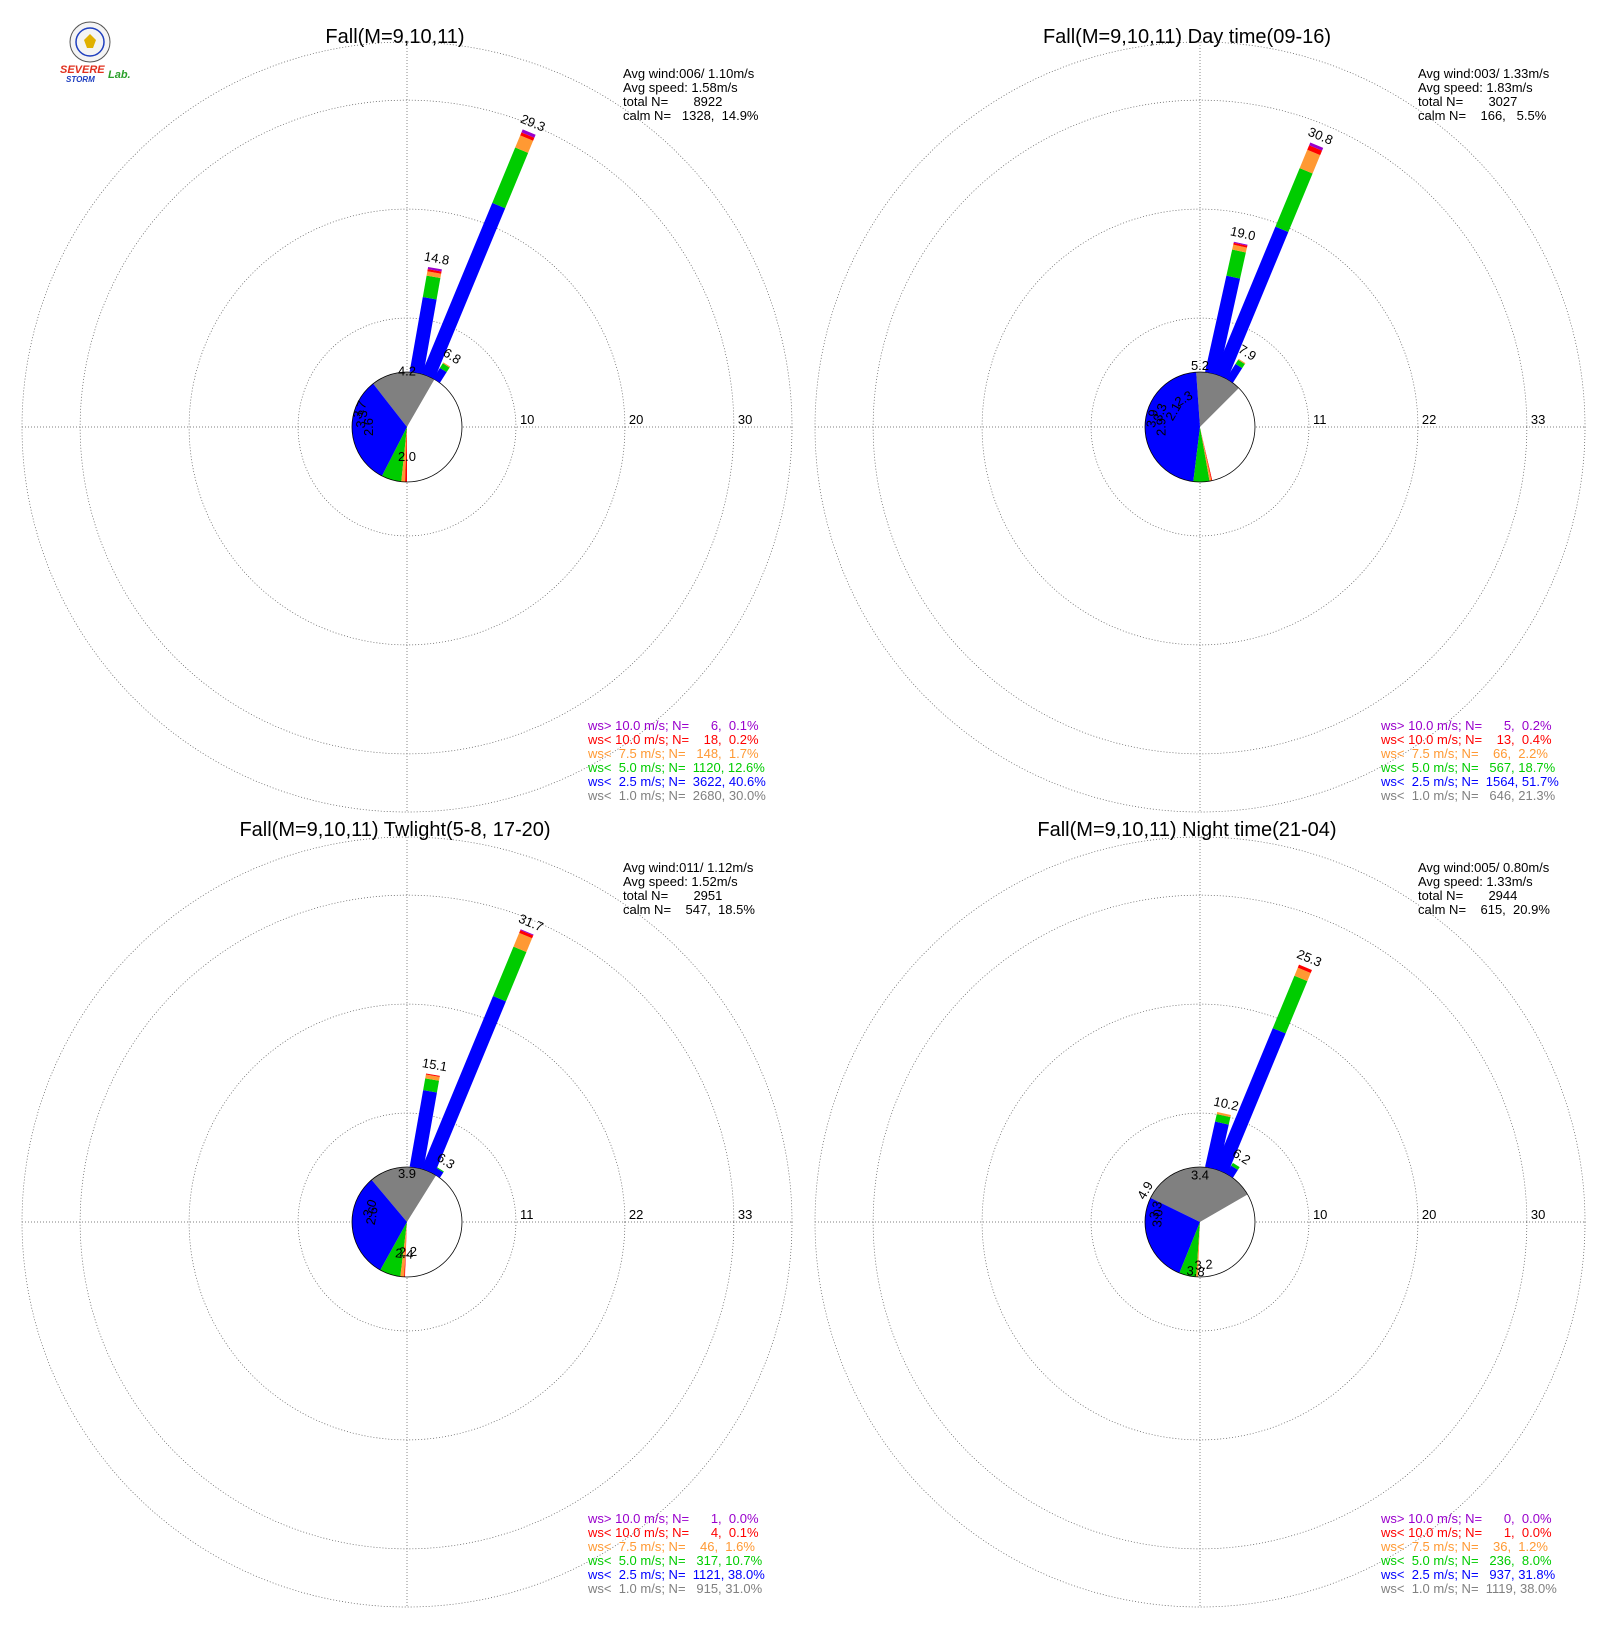  I want to click on panel-title: Fall(M=9,10,11) Day time(09-16), so click(1187, 37).